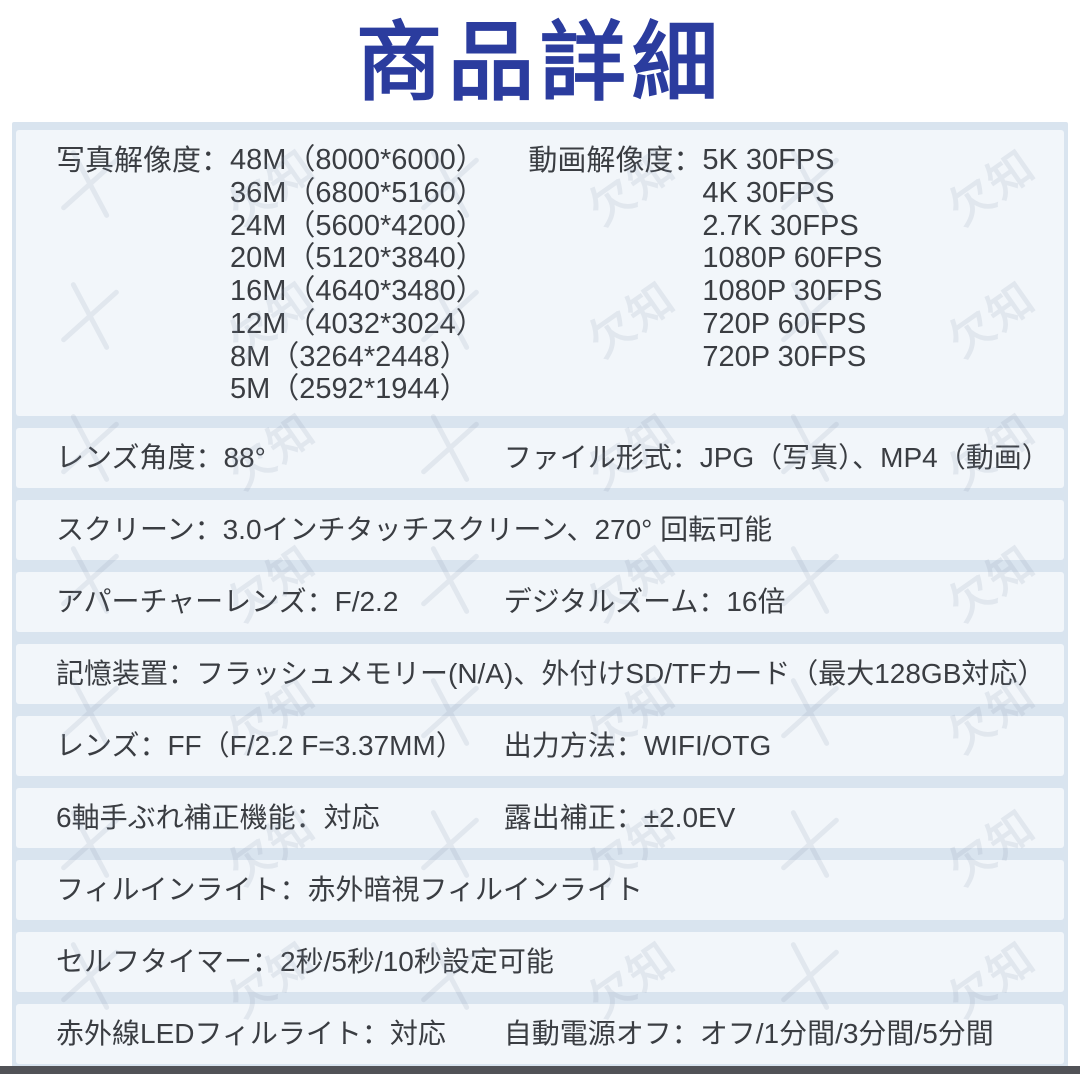 The width and height of the screenshot is (1080, 1074). Describe the element at coordinates (748, 1034) in the screenshot. I see `spec-cell-auto-power-off: 自動電源オフ：オフ/1分間/3分間/5分間` at that location.